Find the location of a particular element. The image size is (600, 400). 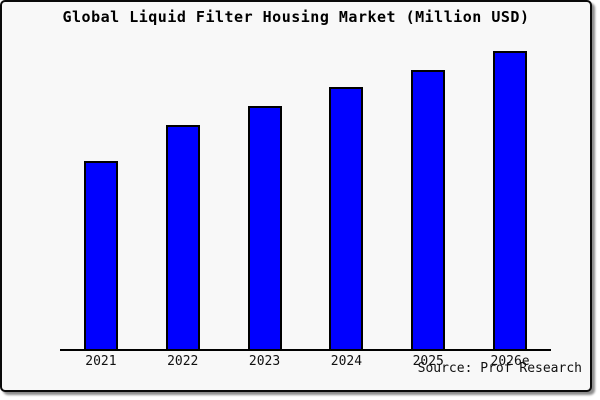

bar-2024 is located at coordinates (346, 218).